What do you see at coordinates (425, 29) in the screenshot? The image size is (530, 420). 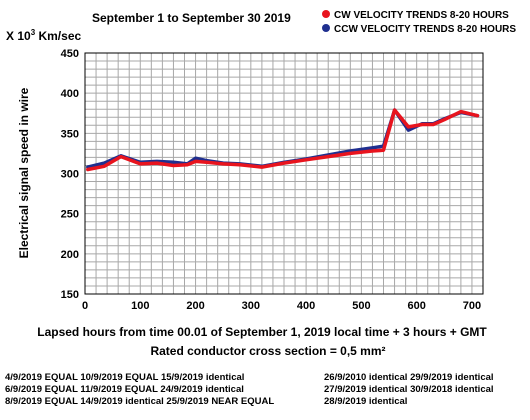 I see `legend-label: CCW VELOCITY TRENDS 8-20 HOURS` at bounding box center [425, 29].